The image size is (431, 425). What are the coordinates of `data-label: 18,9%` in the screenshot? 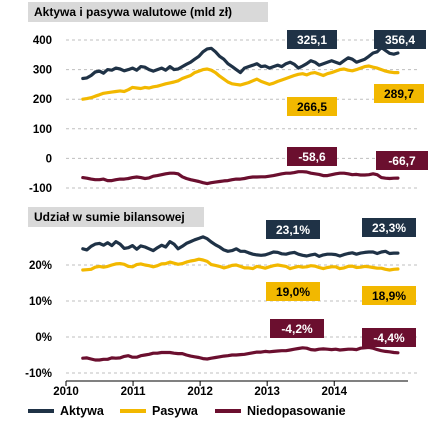 It's located at (389, 296).